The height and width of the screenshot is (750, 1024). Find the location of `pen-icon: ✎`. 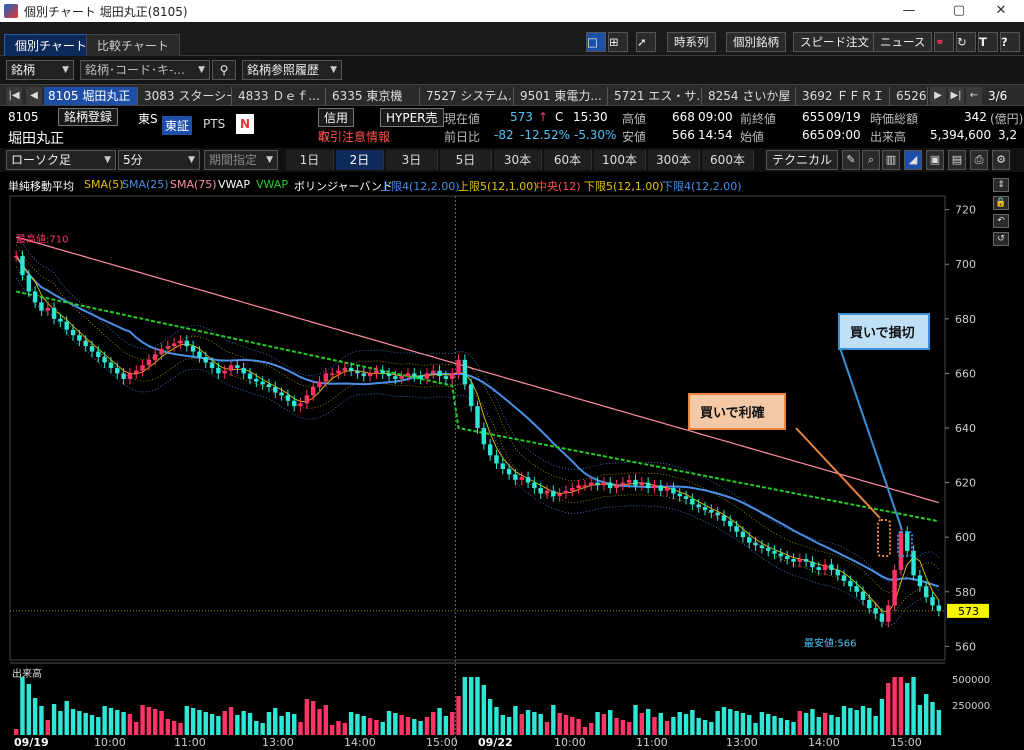

pen-icon: ✎ is located at coordinates (851, 160).